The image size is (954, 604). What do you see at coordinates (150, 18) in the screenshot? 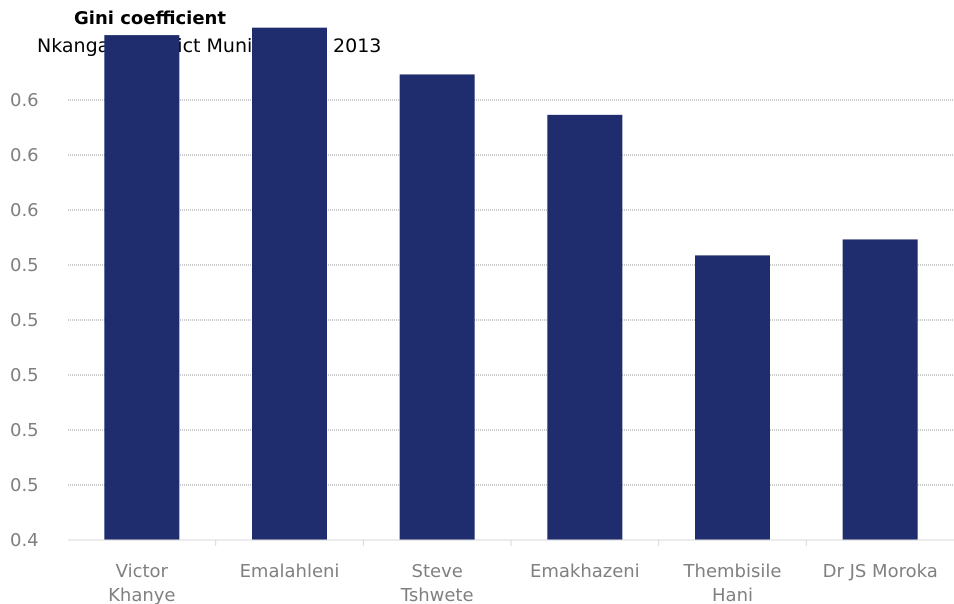
I see `chart-title: Gini coefficient` at bounding box center [150, 18].